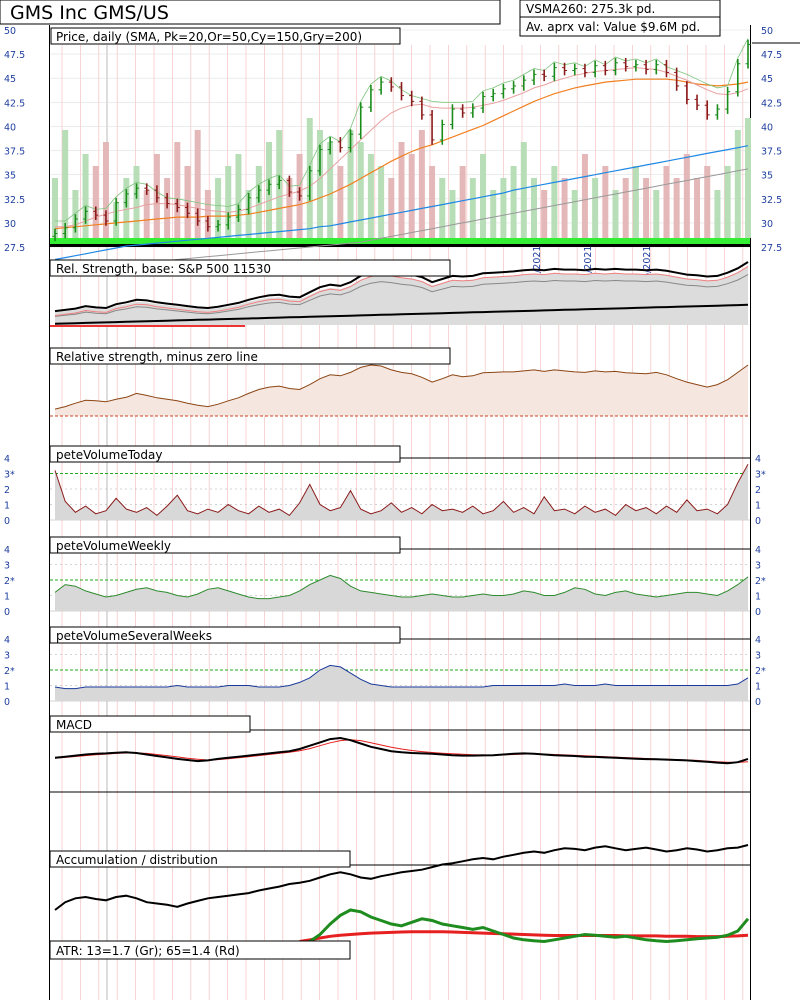 This screenshot has height=1000, width=800. I want to click on pvs-line, so click(401, 677).